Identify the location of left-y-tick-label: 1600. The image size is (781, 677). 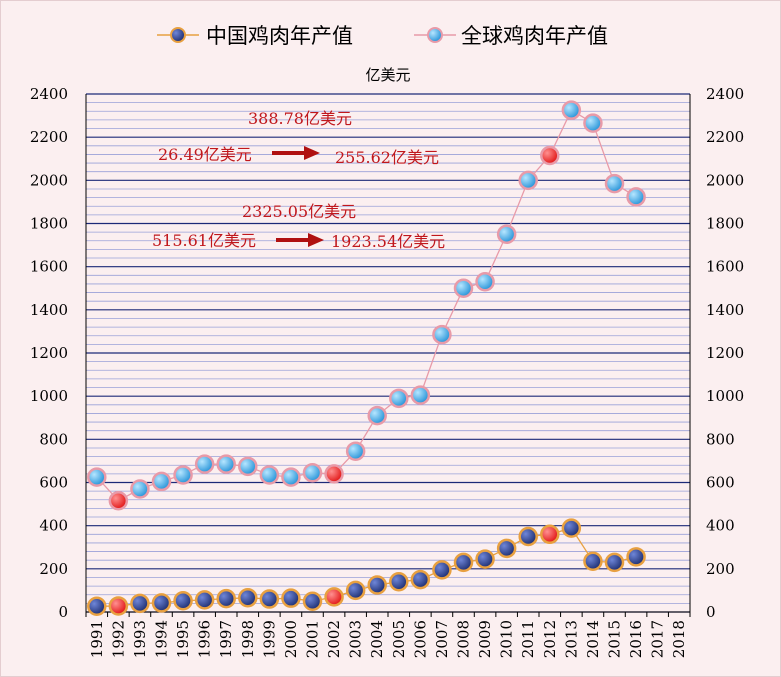
(49, 267).